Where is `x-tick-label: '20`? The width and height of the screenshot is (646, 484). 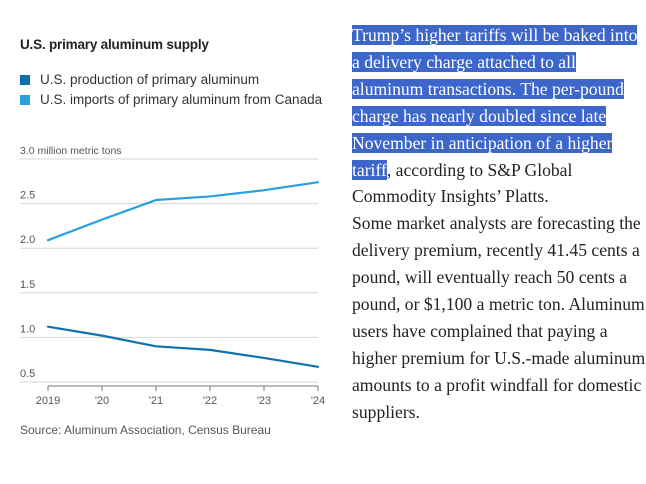 x-tick-label: '20 is located at coordinates (102, 401).